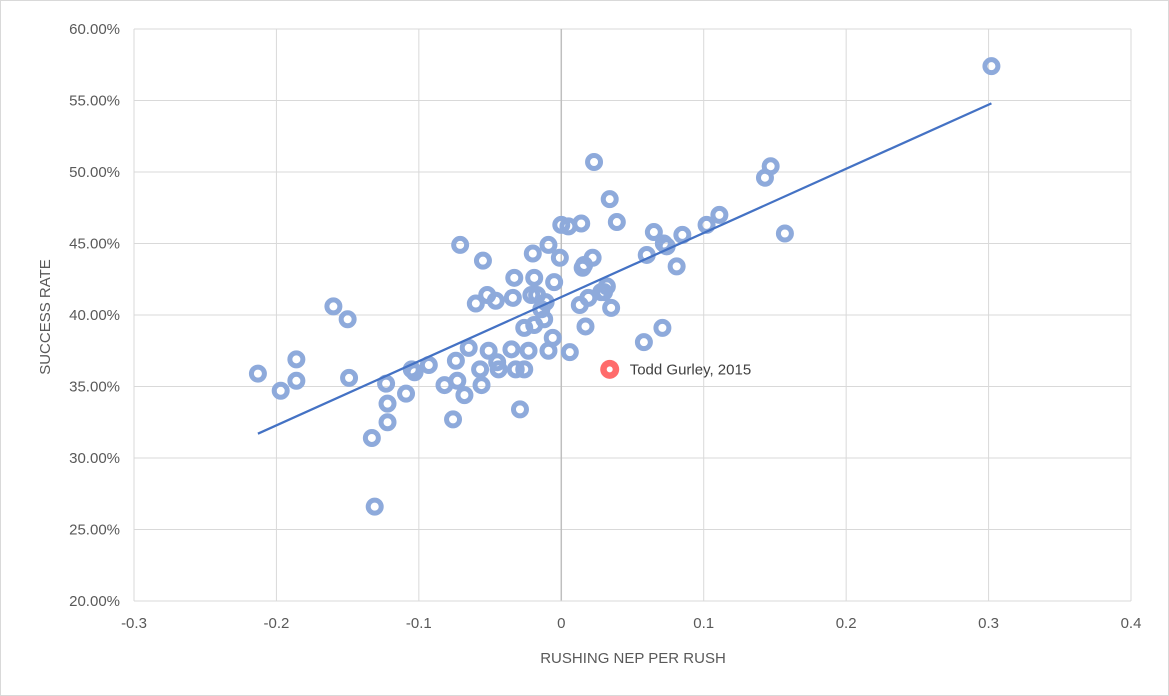 The image size is (1169, 696). I want to click on x-tick-label: -0.3, so click(134, 623).